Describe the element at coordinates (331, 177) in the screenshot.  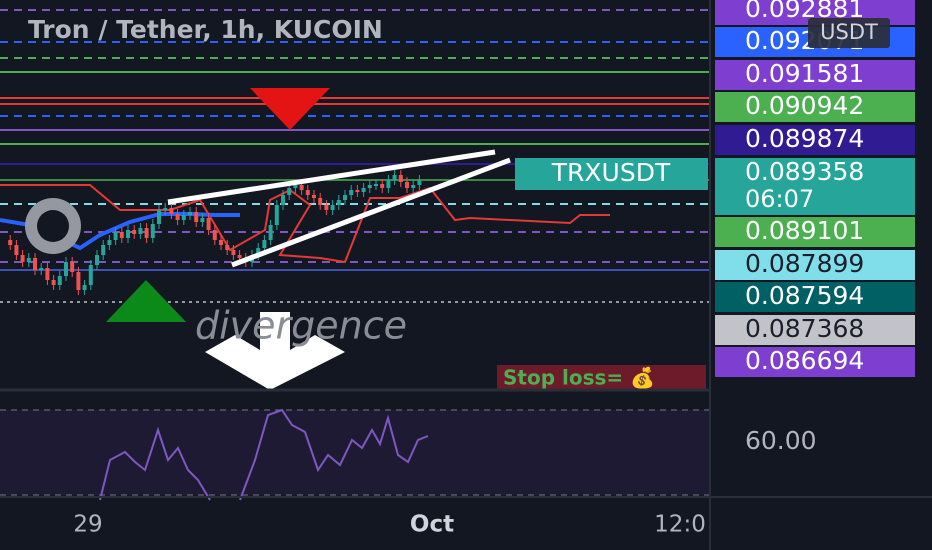
I see `wedge-upper` at that location.